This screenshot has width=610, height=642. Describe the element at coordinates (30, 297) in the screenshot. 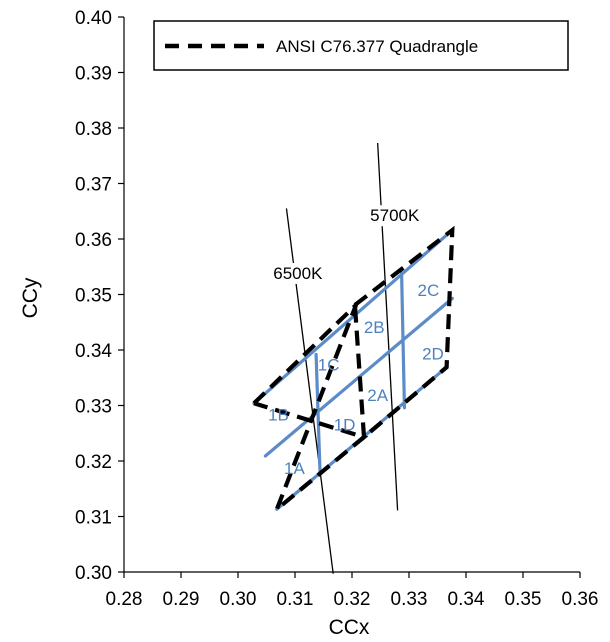

I see `y-axis-title: CCy` at that location.